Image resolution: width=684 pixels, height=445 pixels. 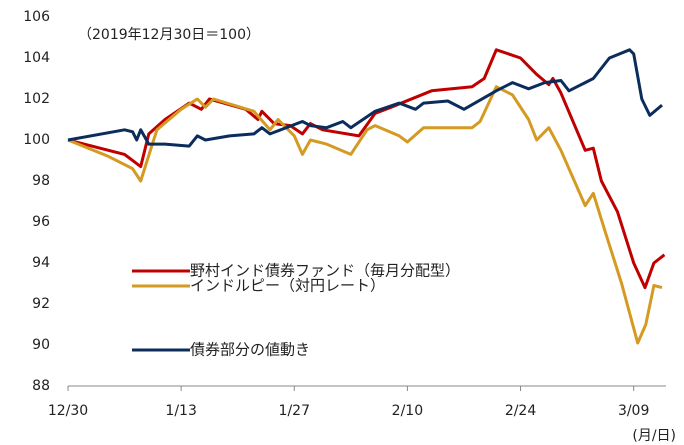 I want to click on x-tick-label: 2/24, so click(x=521, y=411).